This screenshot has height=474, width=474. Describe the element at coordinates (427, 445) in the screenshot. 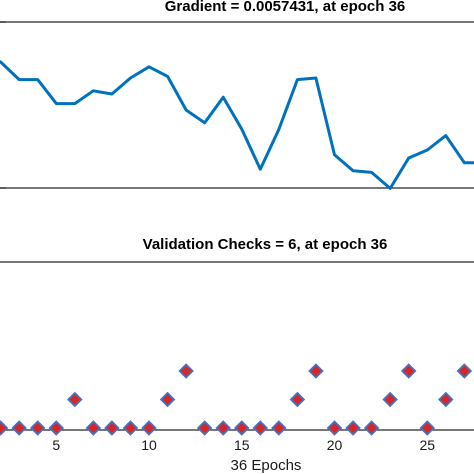

I see `validation-xtick-label: 25` at that location.